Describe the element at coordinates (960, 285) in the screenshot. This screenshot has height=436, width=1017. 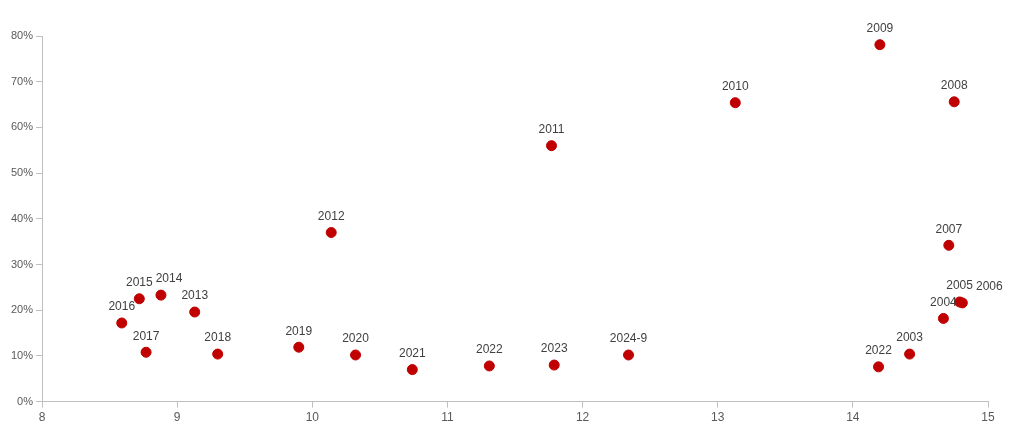
I see `annotation: 2005` at that location.